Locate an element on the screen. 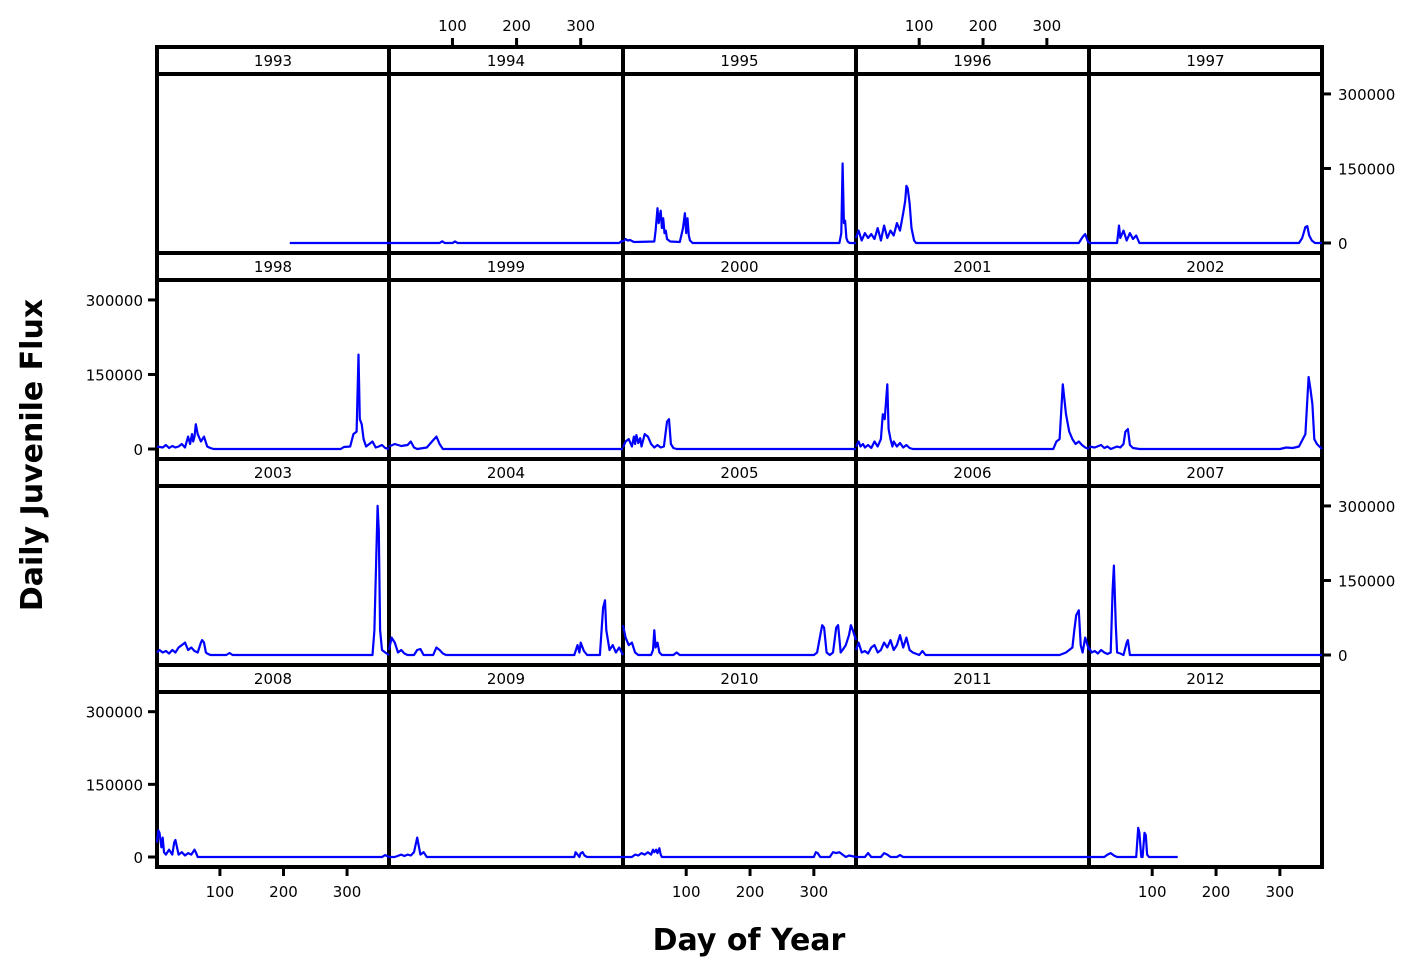 The width and height of the screenshot is (1406, 957). panel-frame-2004 is located at coordinates (506, 562).